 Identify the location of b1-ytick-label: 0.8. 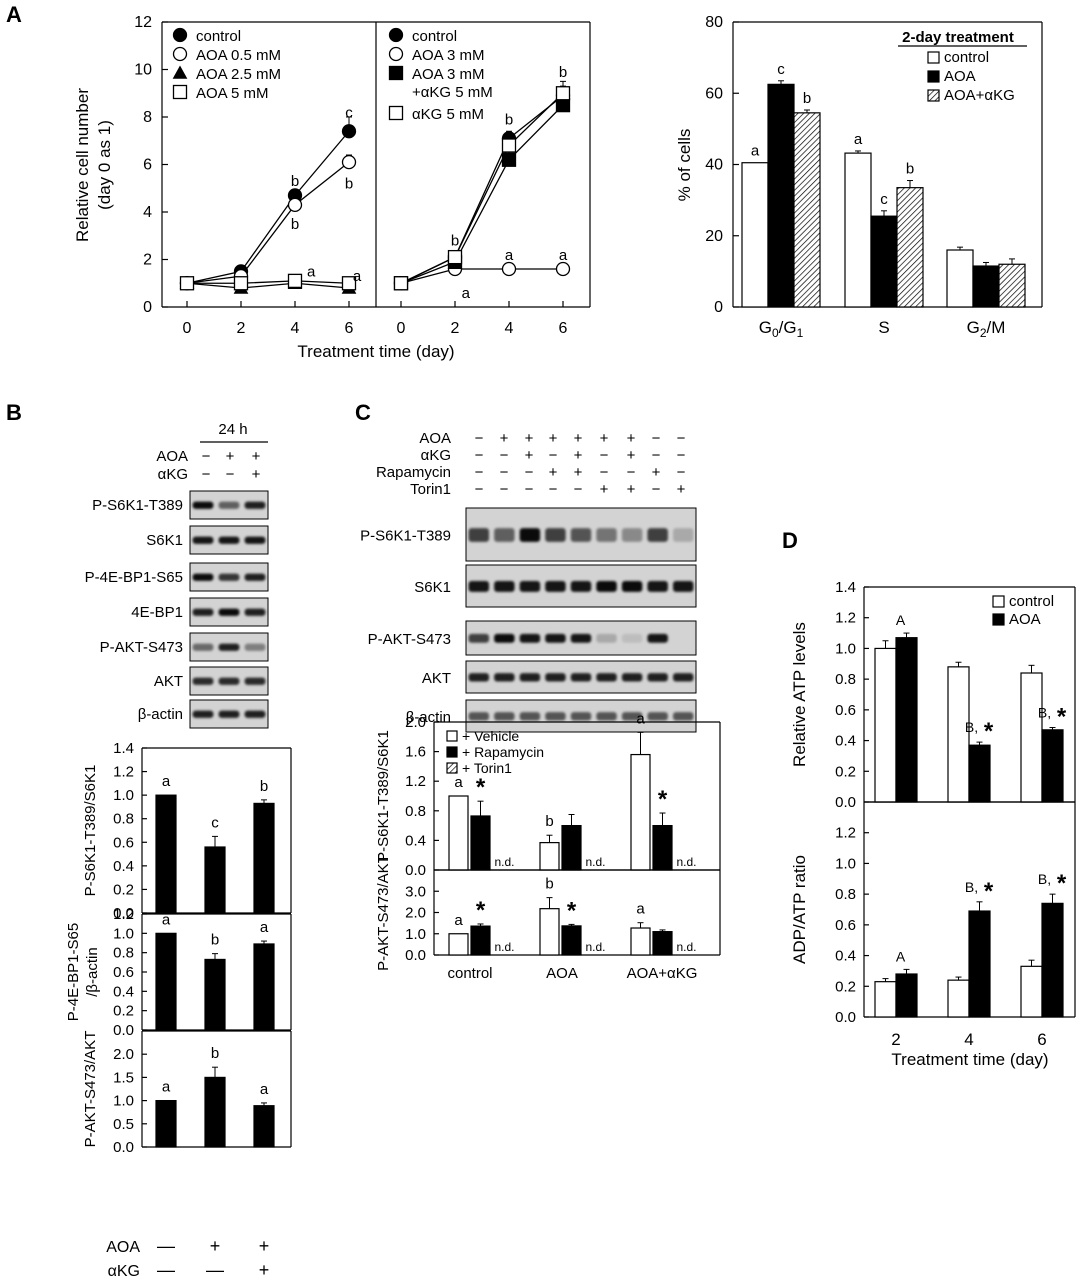
(123, 953).